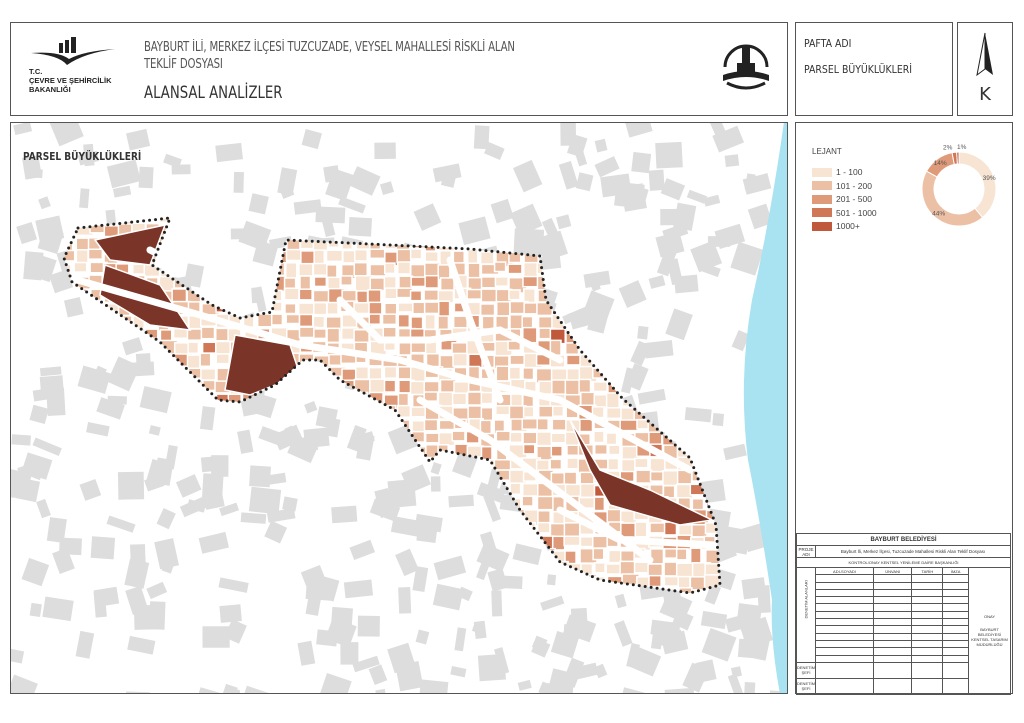  What do you see at coordinates (129, 244) in the screenshot?
I see `parcel-large` at bounding box center [129, 244].